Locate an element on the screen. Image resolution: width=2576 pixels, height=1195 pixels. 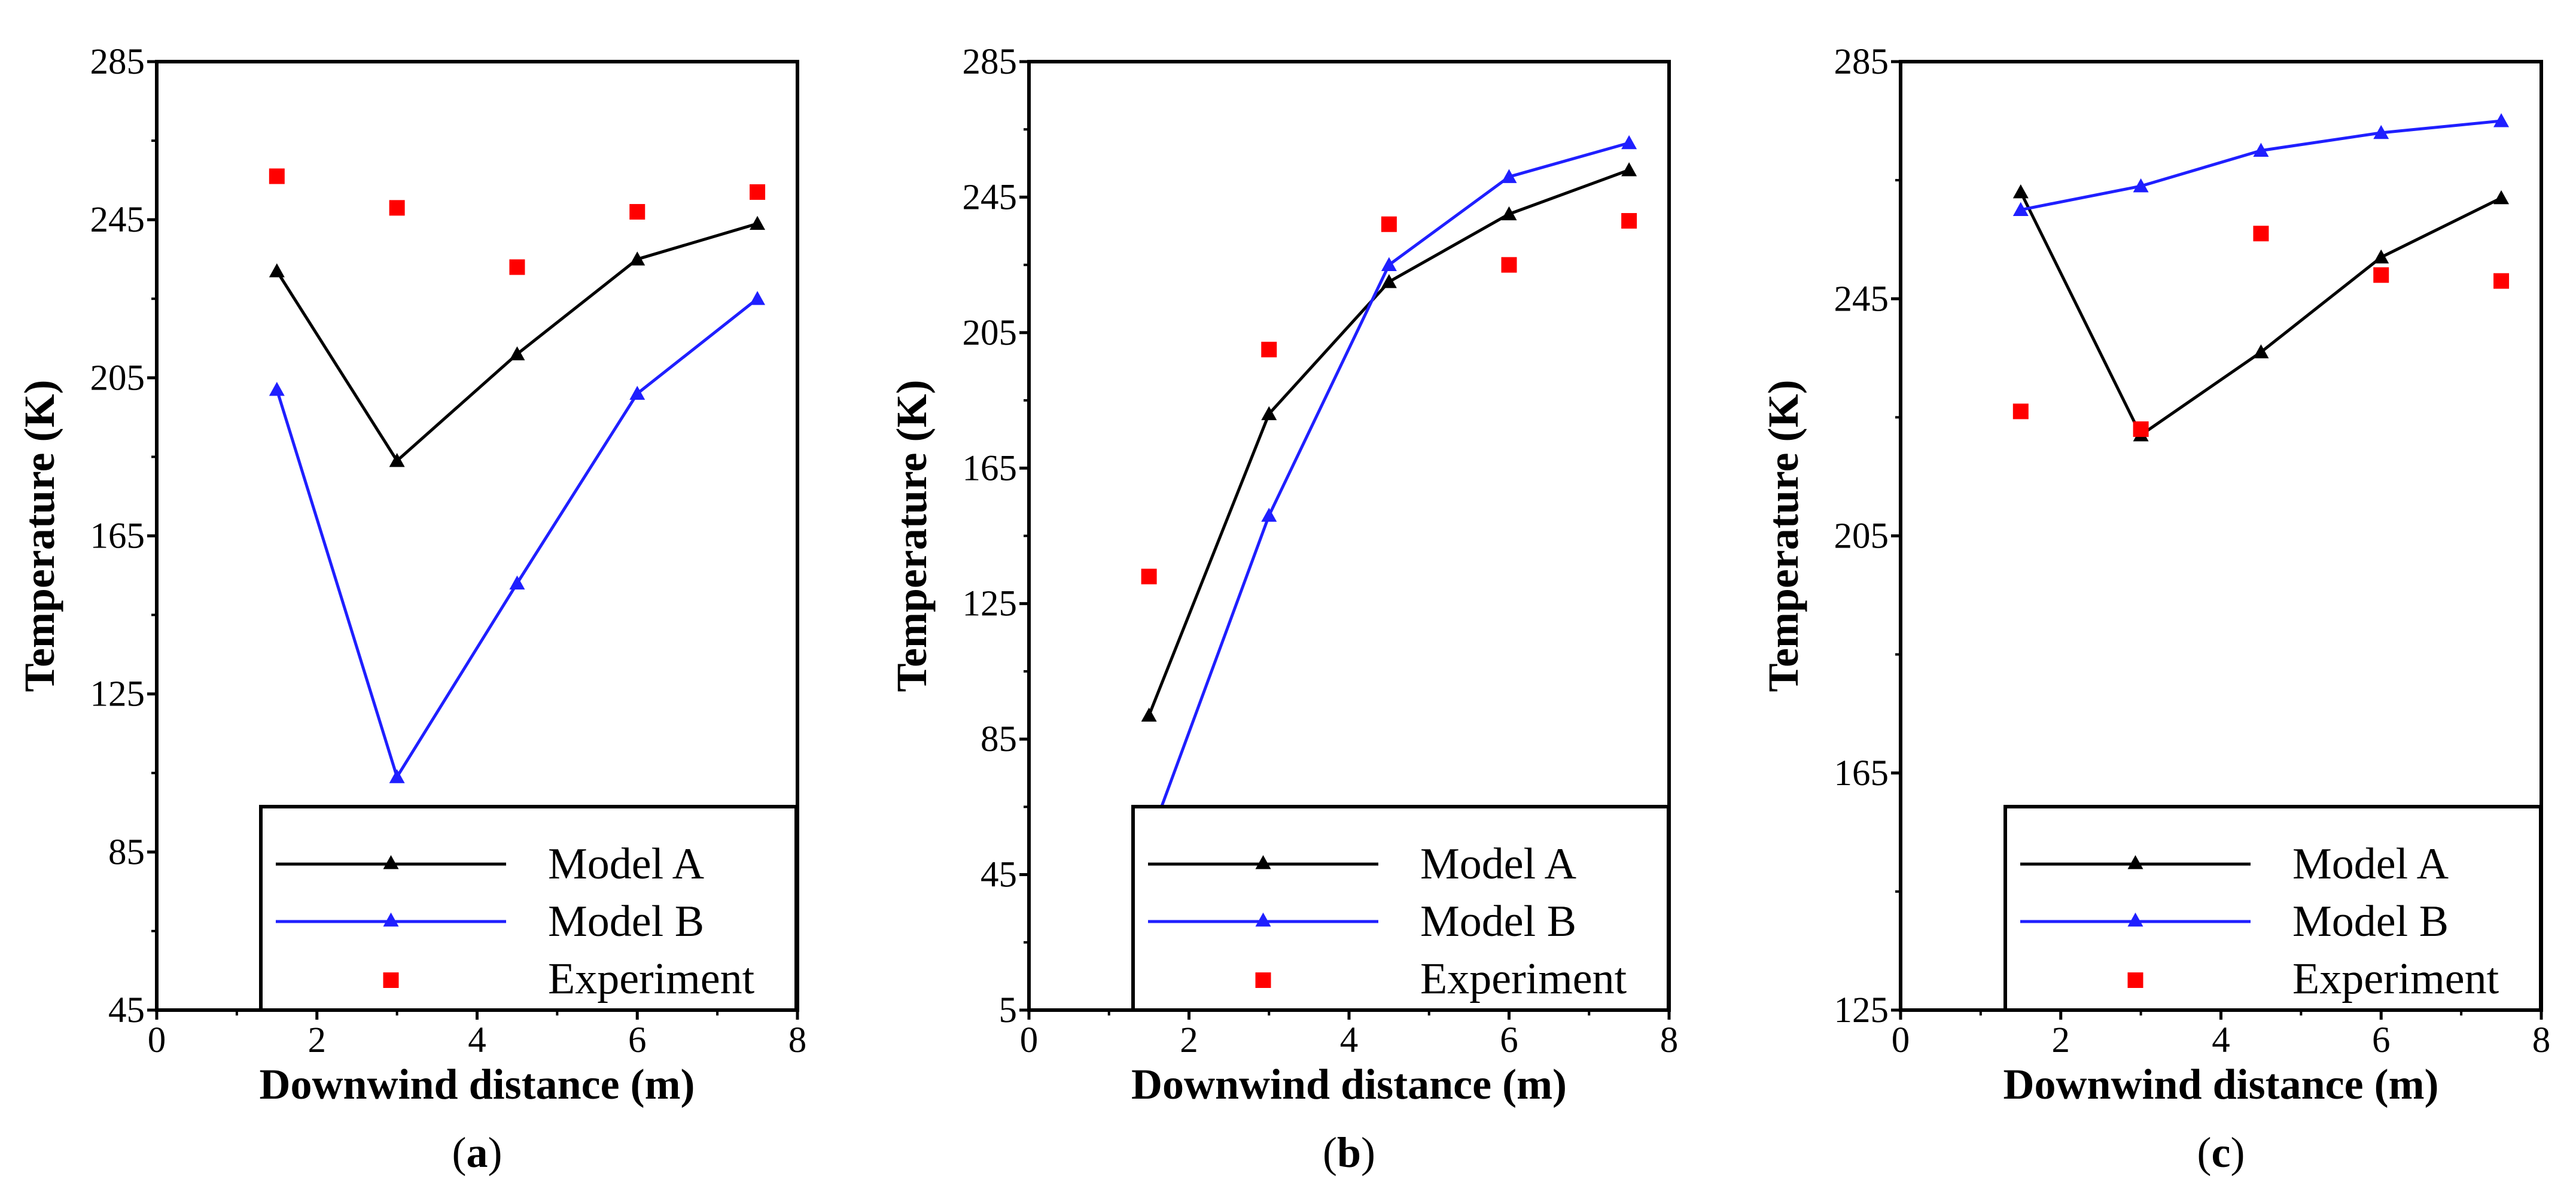
panel-caption-letter: b is located at coordinates (1349, 1152).